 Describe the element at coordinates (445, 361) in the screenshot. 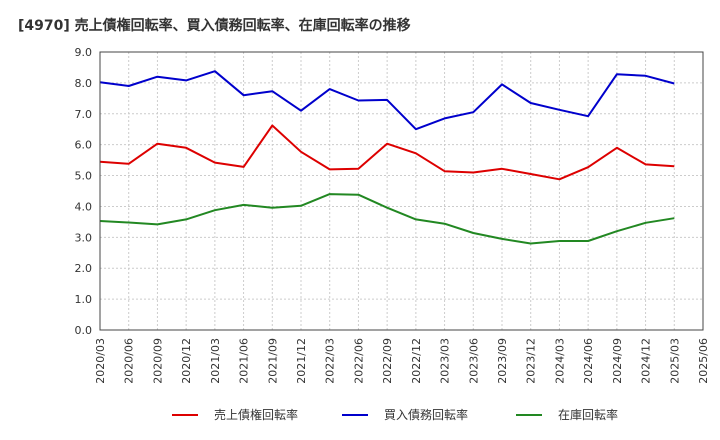

I see `x-tick-label: 2023/03` at that location.